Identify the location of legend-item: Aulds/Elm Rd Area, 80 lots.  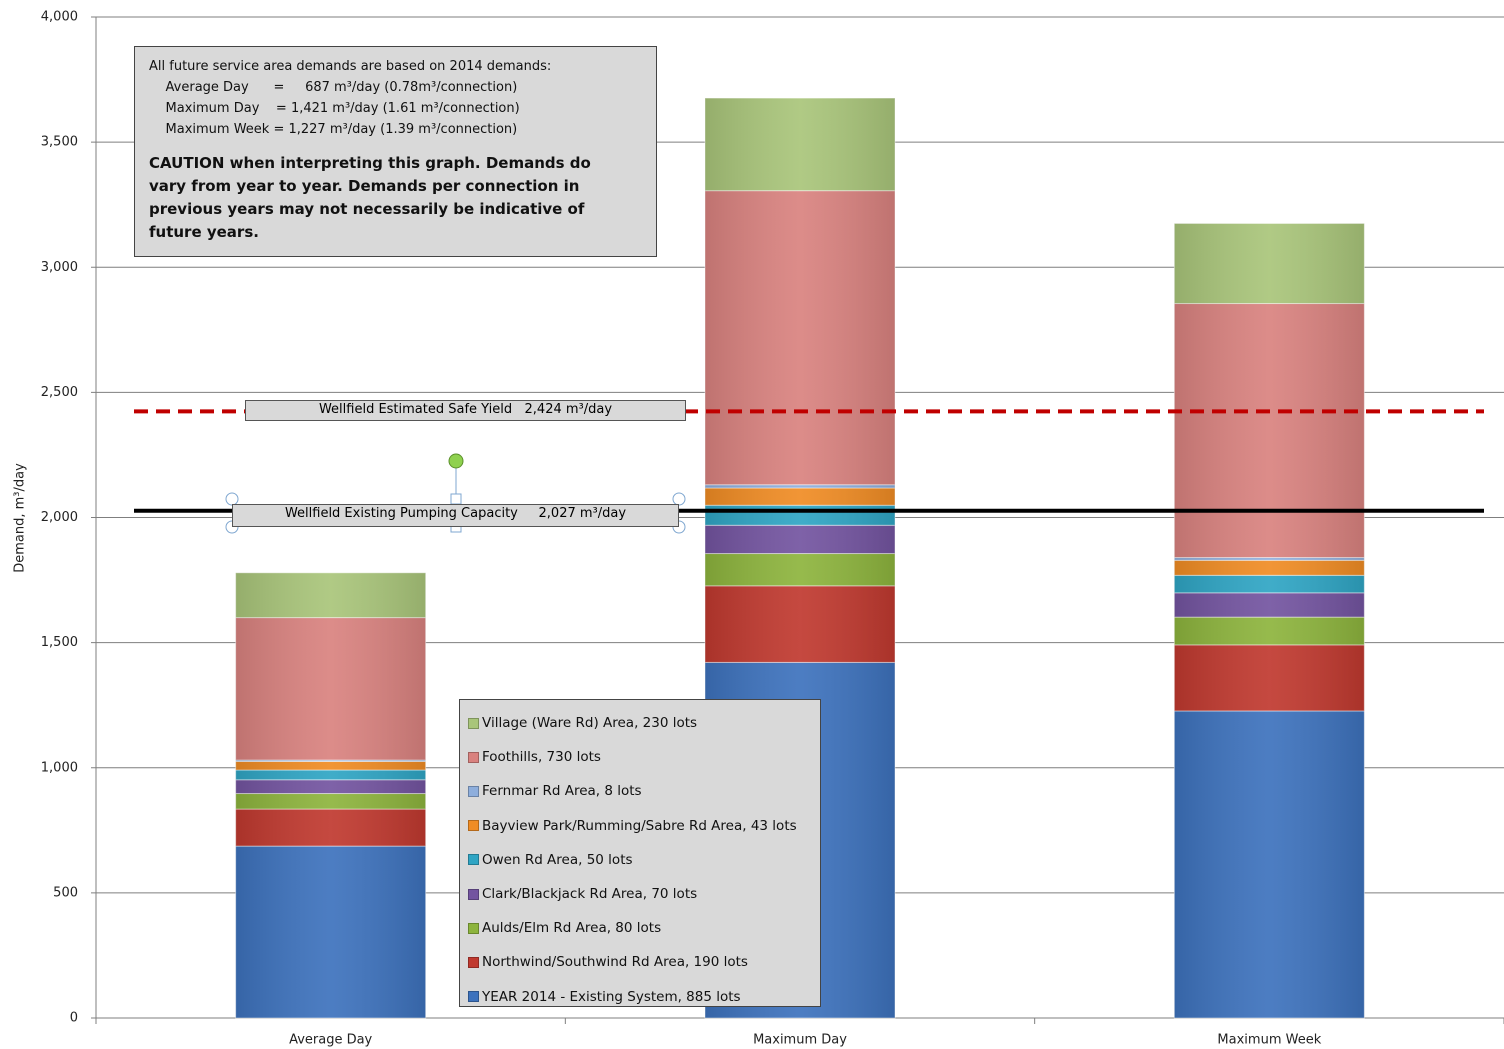
(640, 928).